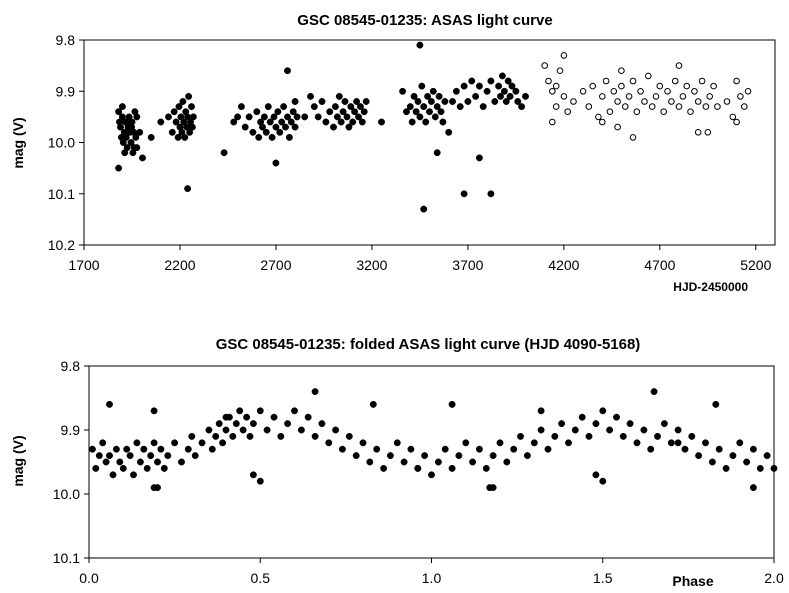 This screenshot has width=789, height=593. I want to click on chart-bottom-y-tick-label: 10.0, so click(66, 494).